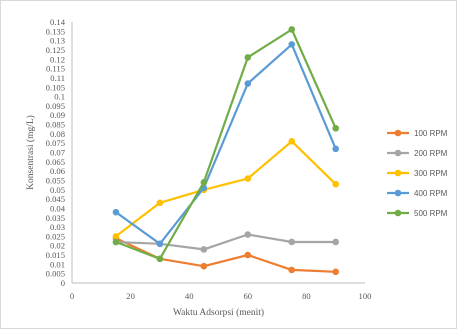 The width and height of the screenshot is (457, 335). What do you see at coordinates (57, 41) in the screenshot?
I see `y-tick-label: 0.13` at bounding box center [57, 41].